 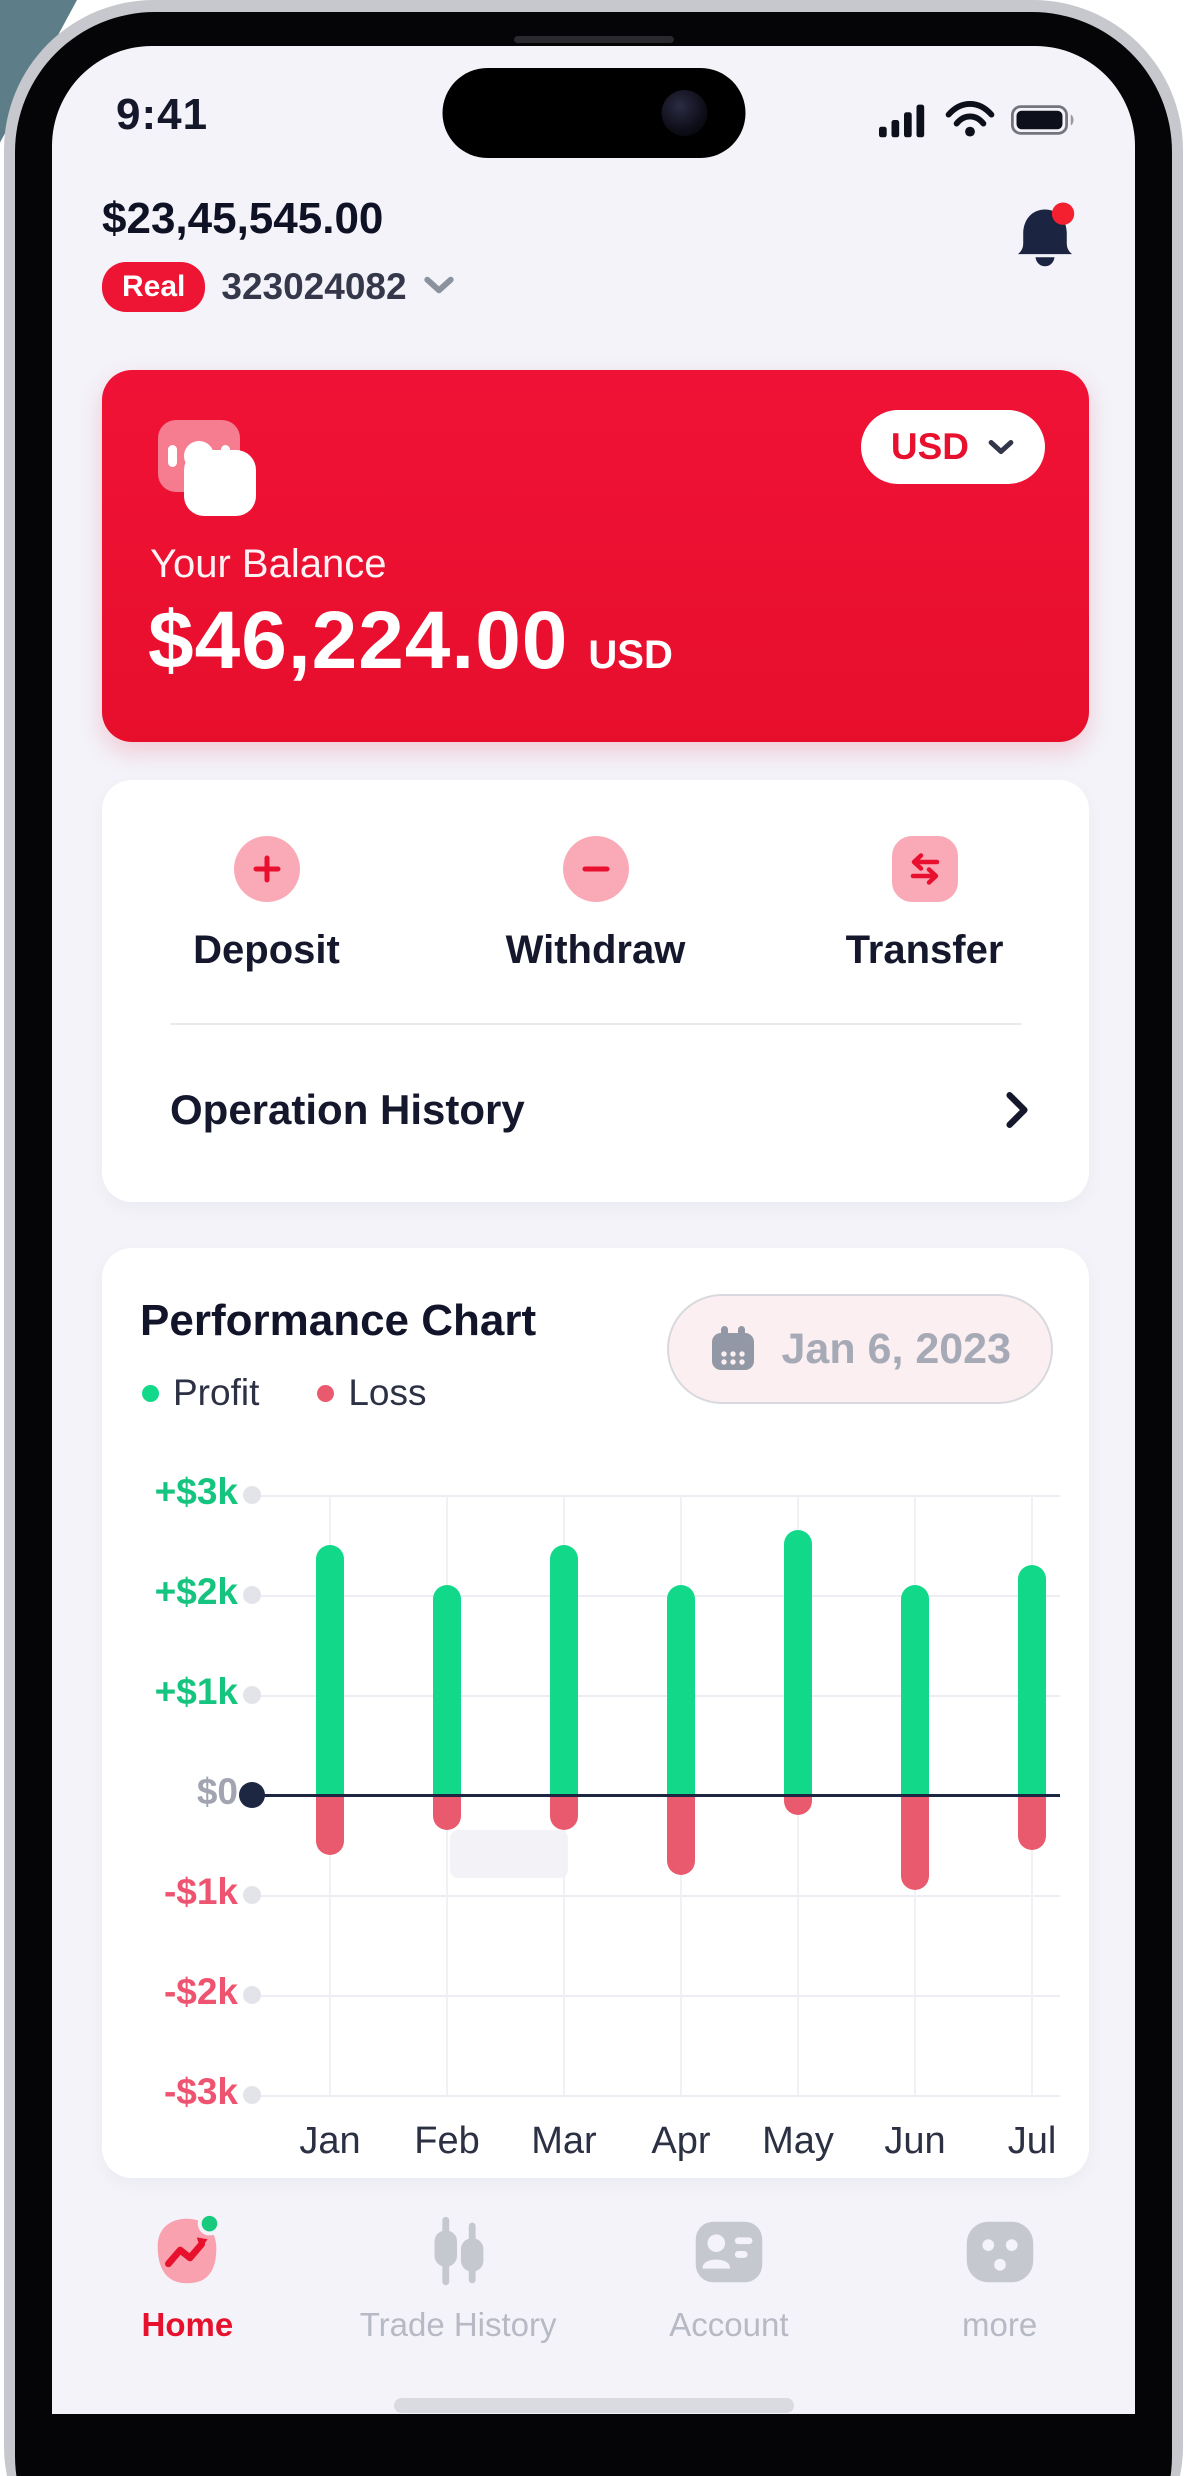 What do you see at coordinates (200, 1891) in the screenshot?
I see `ticklabel: -$1k` at bounding box center [200, 1891].